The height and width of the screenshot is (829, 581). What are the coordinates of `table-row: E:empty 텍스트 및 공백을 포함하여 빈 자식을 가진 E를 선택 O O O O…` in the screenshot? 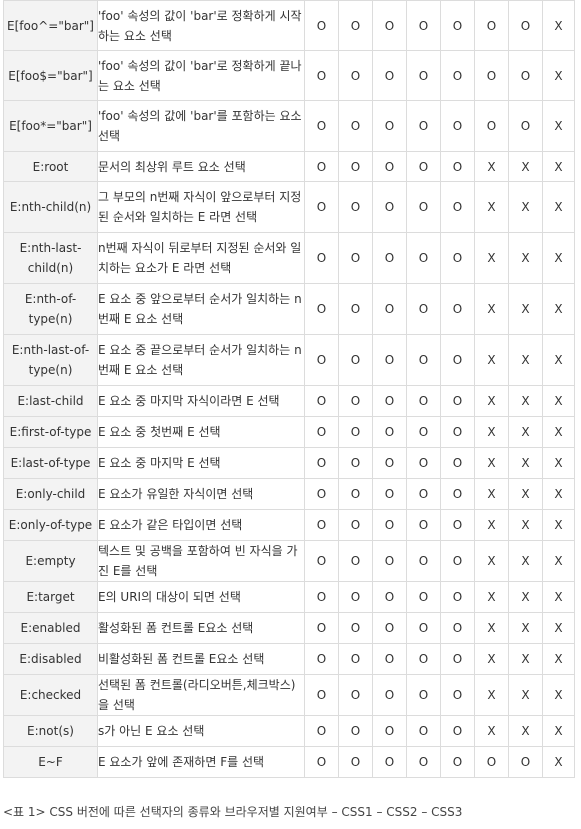 It's located at (289, 561).